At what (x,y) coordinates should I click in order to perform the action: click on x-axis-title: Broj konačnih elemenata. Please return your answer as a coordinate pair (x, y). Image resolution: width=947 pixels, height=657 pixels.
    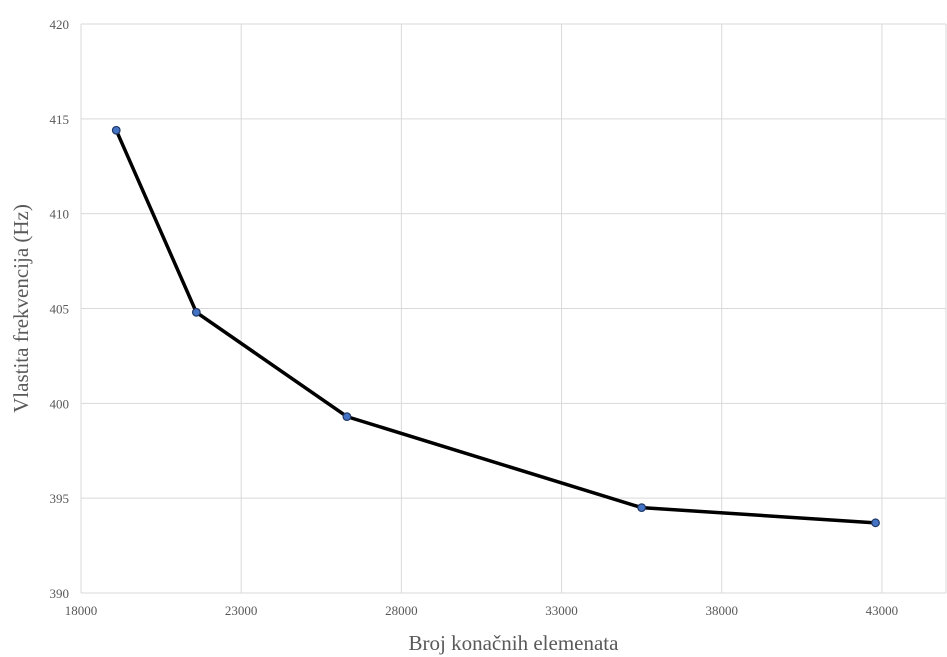
    Looking at the image, I should click on (514, 643).